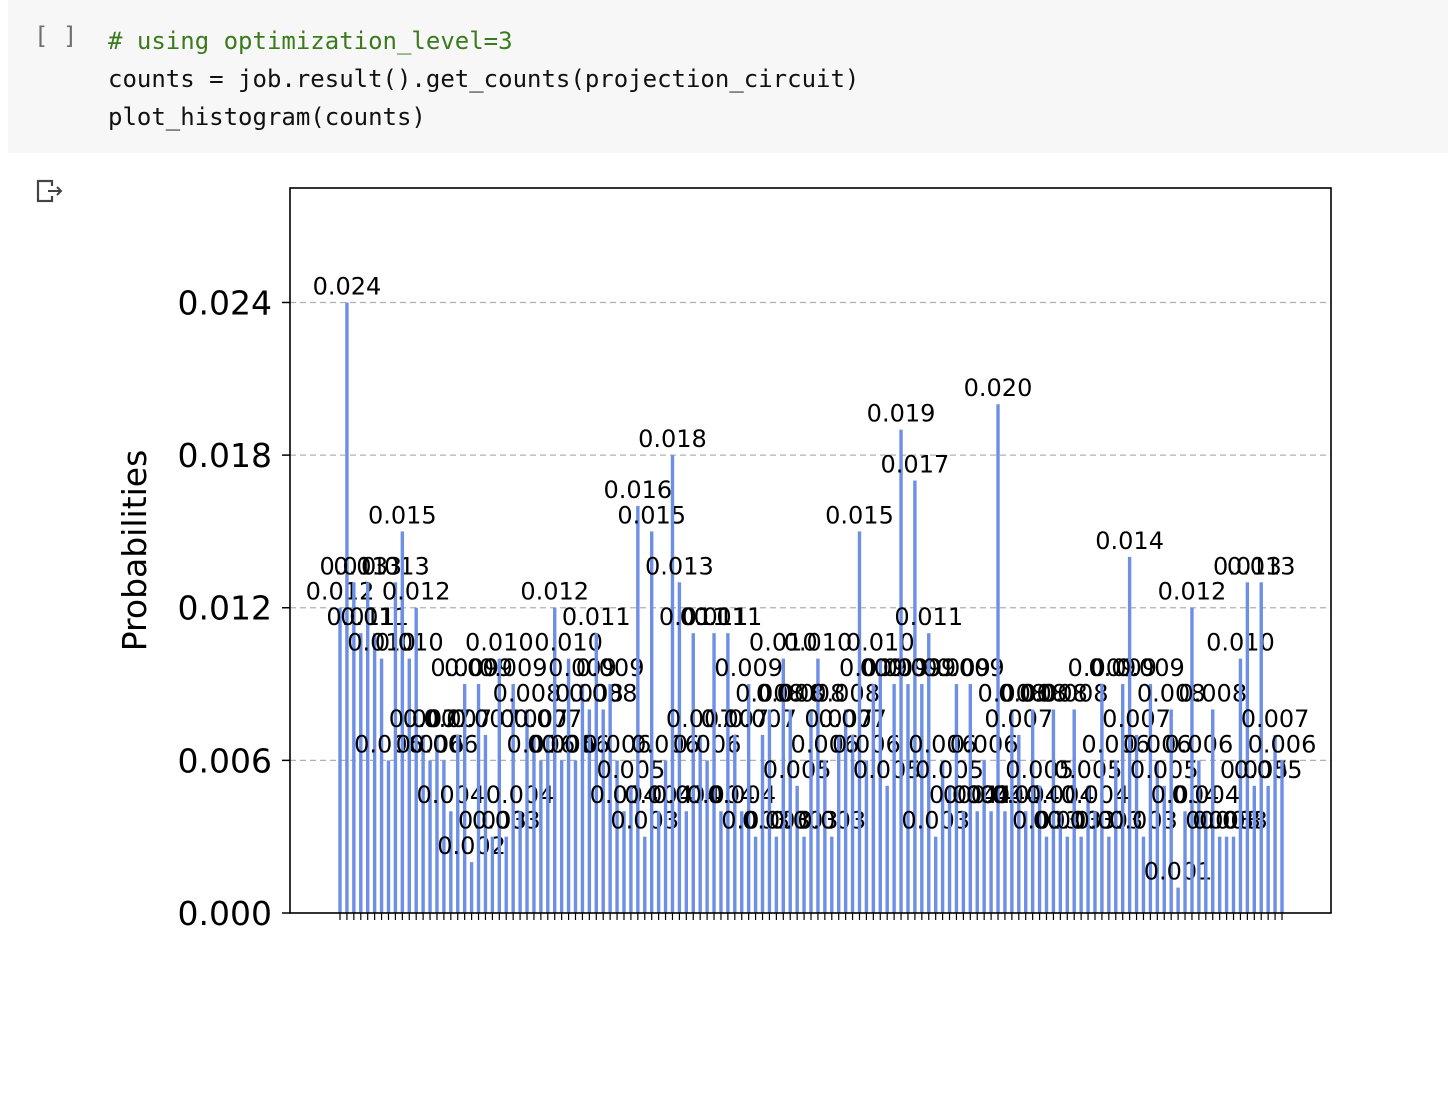  What do you see at coordinates (134, 551) in the screenshot?
I see `y-axis-label: Probabilities` at bounding box center [134, 551].